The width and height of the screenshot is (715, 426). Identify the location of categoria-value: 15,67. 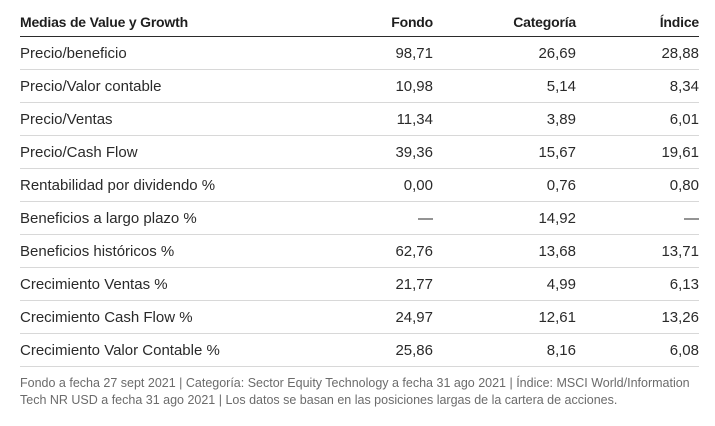
(504, 152).